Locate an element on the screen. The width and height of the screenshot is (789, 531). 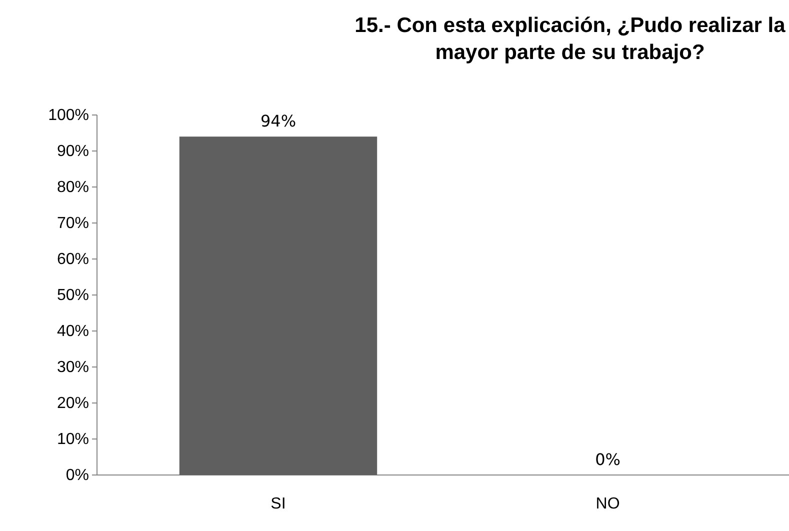
y-tick-label: 0% is located at coordinates (77, 475).